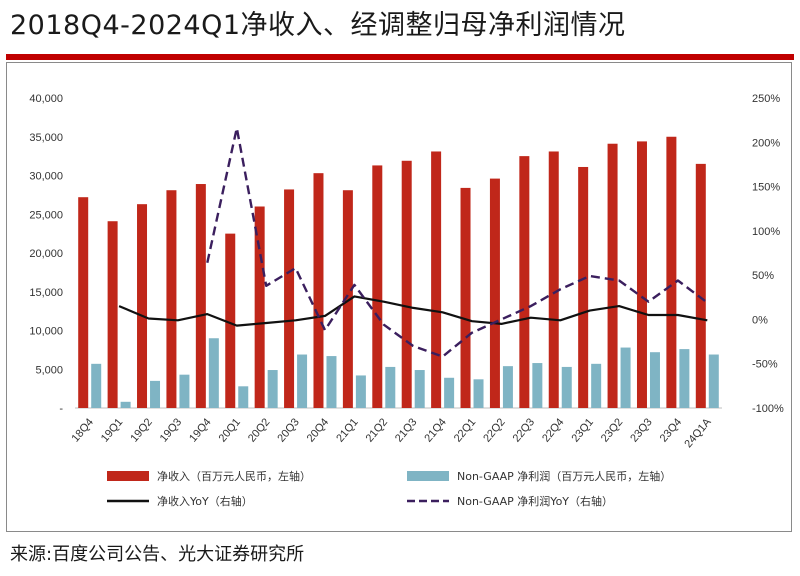 The width and height of the screenshot is (800, 576). Describe the element at coordinates (318, 25) in the screenshot. I see `chart-title: 2018Q4-2024Q1净收入、经调整归母净利润情况` at that location.